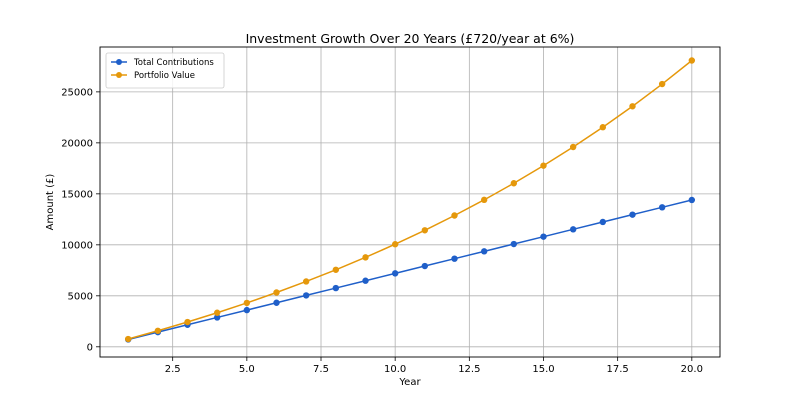  What do you see at coordinates (618, 369) in the screenshot?
I see `x-tick-label: 17.5` at bounding box center [618, 369].